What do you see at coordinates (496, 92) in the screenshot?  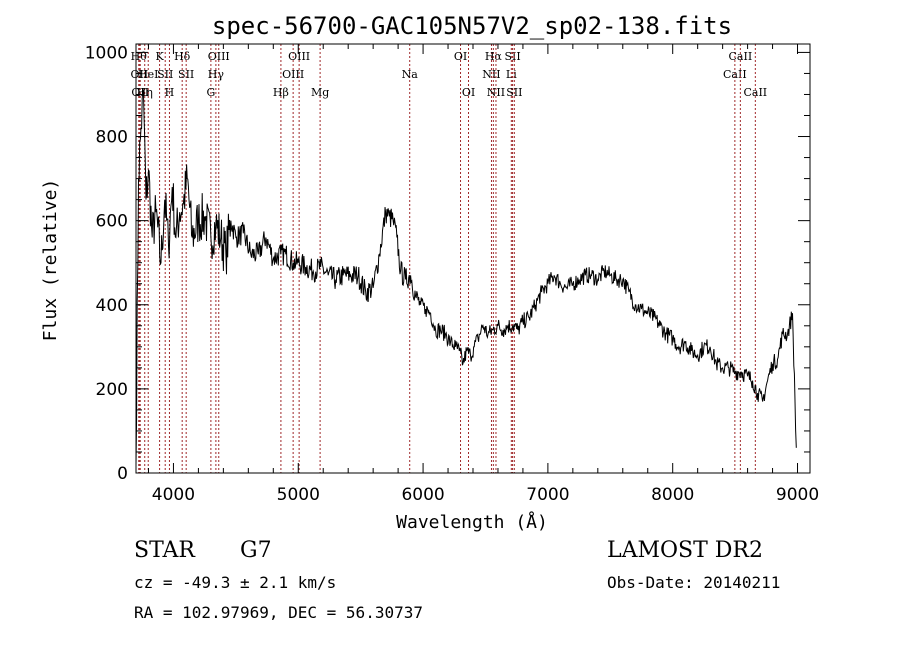 I see `marker-label-22: NII` at bounding box center [496, 92].